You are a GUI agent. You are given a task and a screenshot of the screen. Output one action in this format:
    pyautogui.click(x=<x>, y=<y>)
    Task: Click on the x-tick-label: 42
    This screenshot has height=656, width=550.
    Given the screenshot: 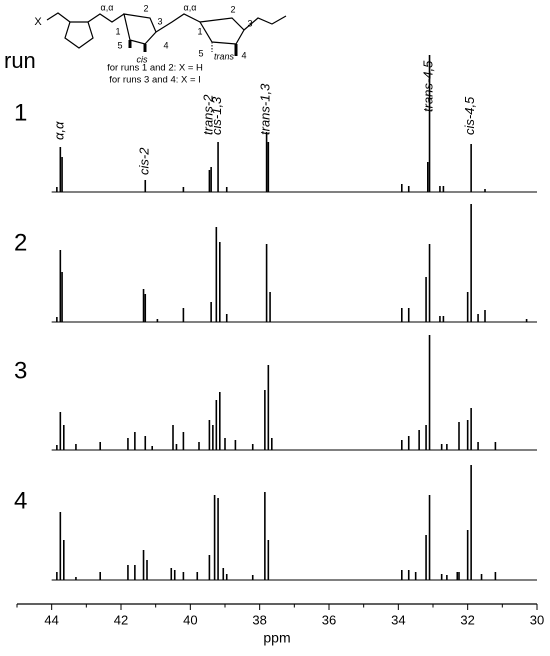 What is the action you would take?
    pyautogui.click(x=121, y=619)
    